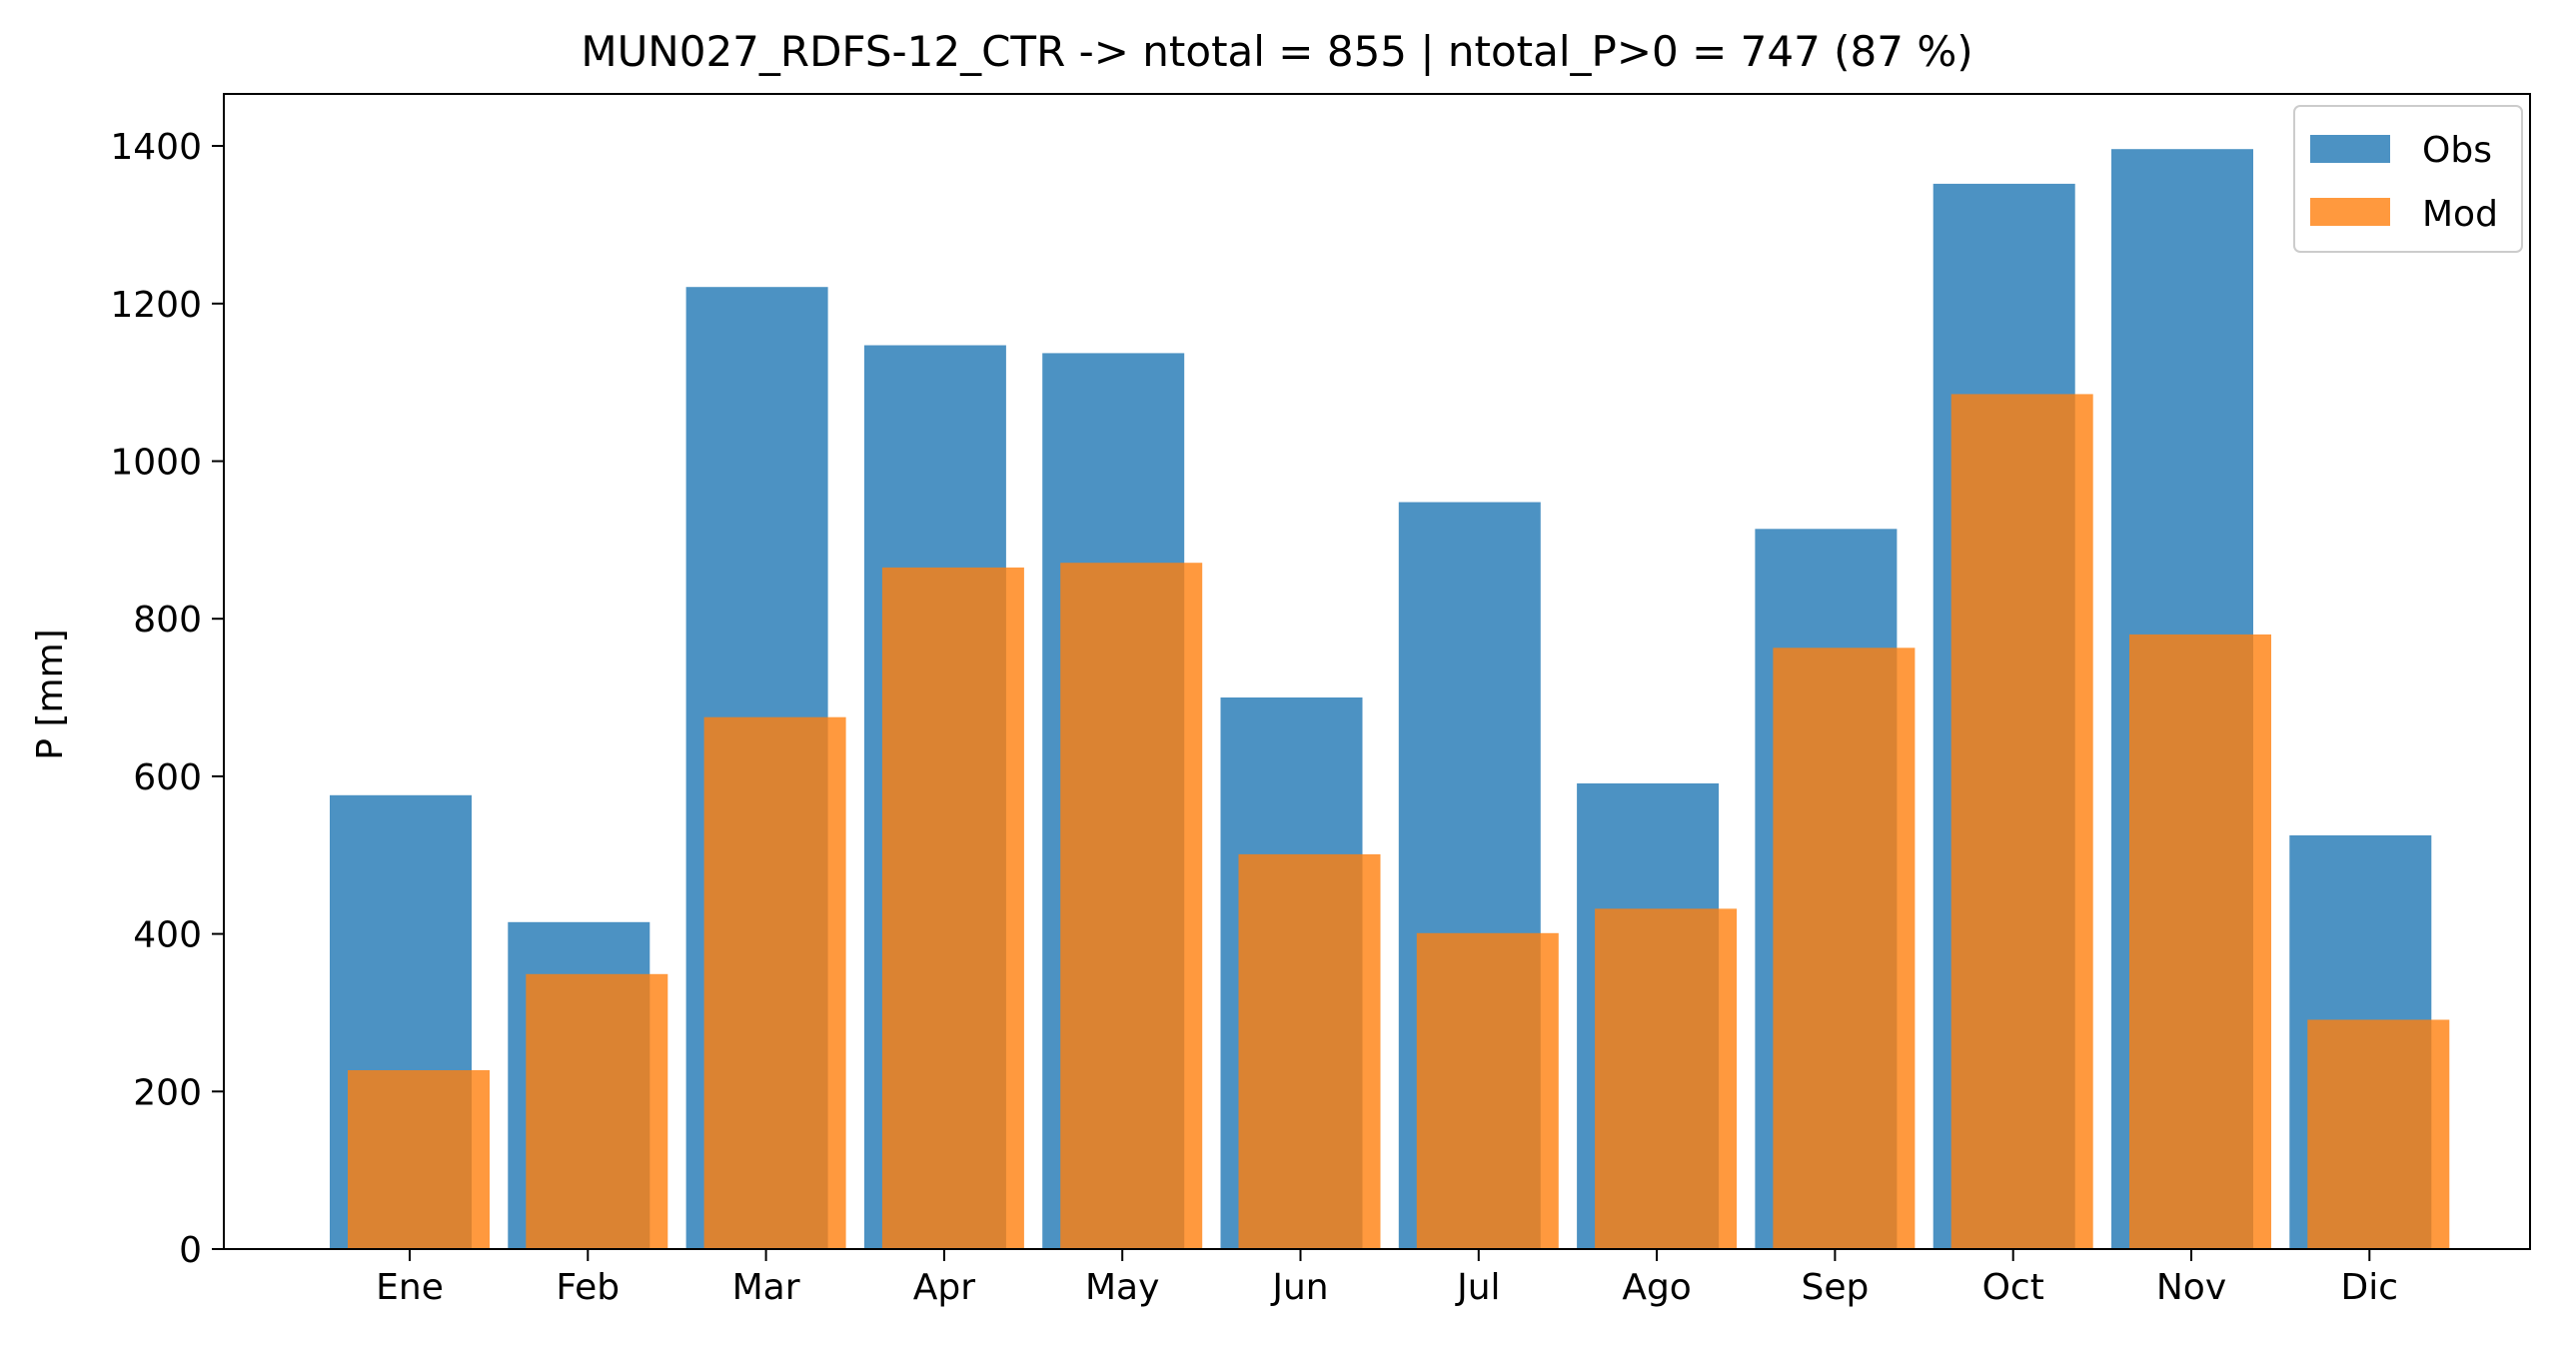 This screenshot has width=2576, height=1348. I want to click on y-tick-label: 400, so click(167, 936).